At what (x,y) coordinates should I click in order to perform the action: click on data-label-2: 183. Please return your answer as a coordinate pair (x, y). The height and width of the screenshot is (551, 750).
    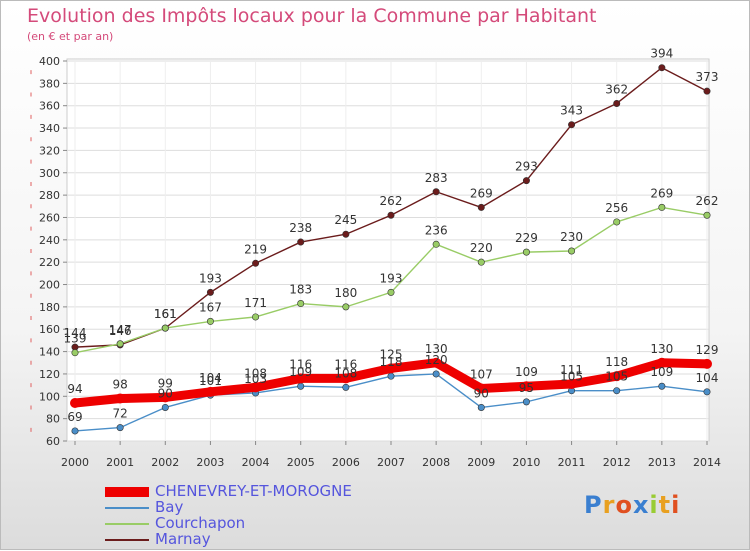
    Looking at the image, I should click on (300, 290).